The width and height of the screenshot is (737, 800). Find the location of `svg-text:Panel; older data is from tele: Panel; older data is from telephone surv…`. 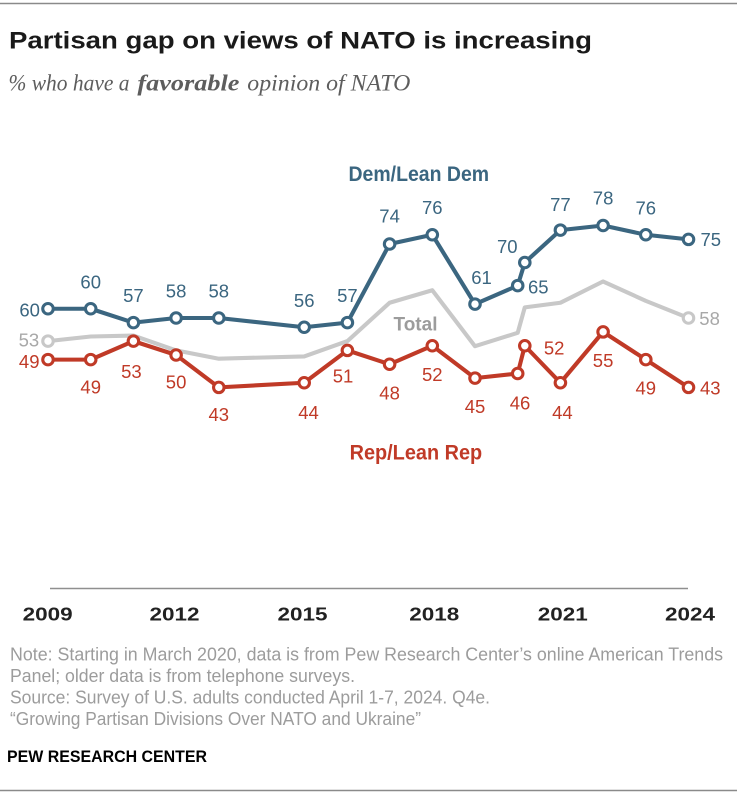

svg-text:Panel; older data is from tele: Panel; older data is from telephone surv… is located at coordinates (182, 676).